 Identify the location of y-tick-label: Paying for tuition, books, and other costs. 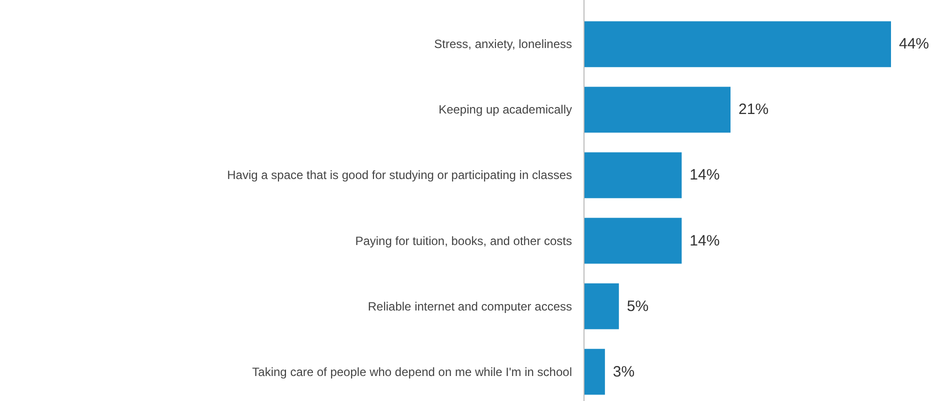
(463, 241).